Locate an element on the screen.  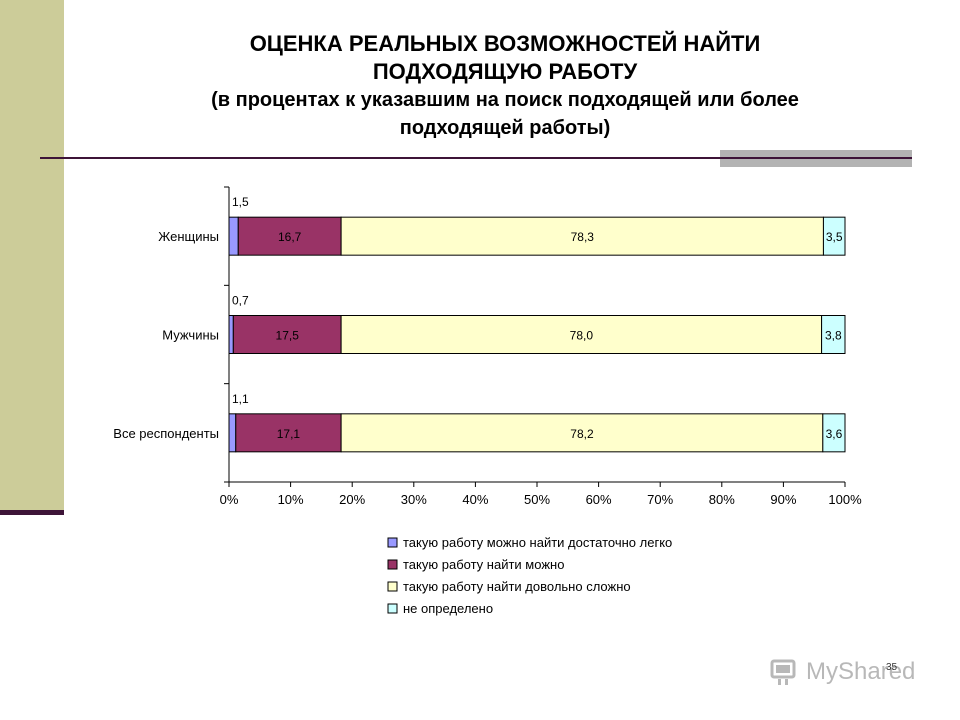
data-label: 3,8 is located at coordinates (833, 336).